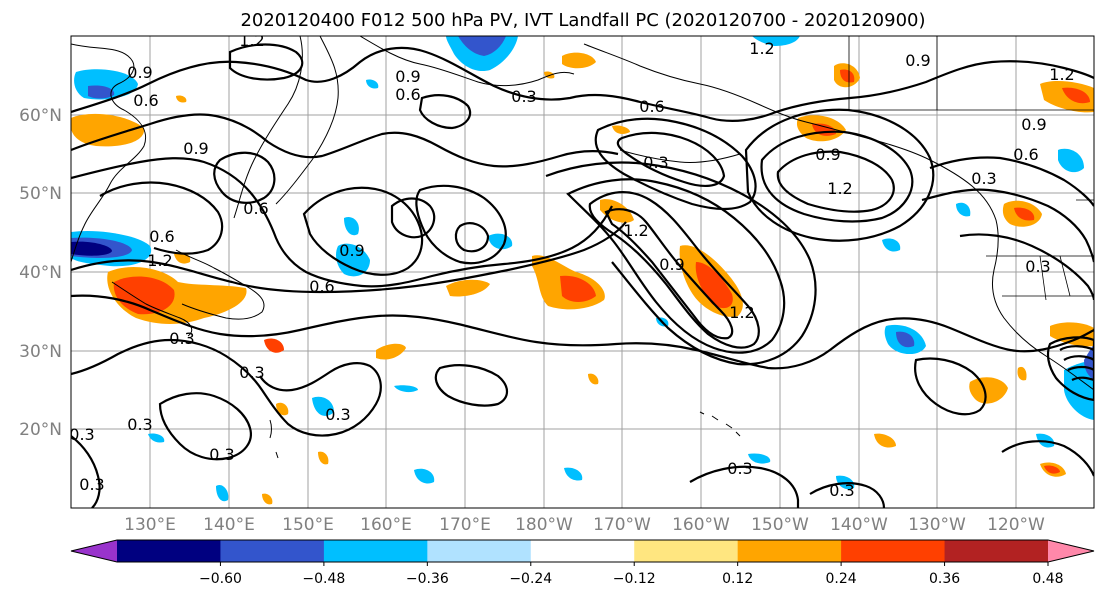 This screenshot has width=1105, height=601. Describe the element at coordinates (220, 284) in the screenshot. I see `coast-japan` at that location.